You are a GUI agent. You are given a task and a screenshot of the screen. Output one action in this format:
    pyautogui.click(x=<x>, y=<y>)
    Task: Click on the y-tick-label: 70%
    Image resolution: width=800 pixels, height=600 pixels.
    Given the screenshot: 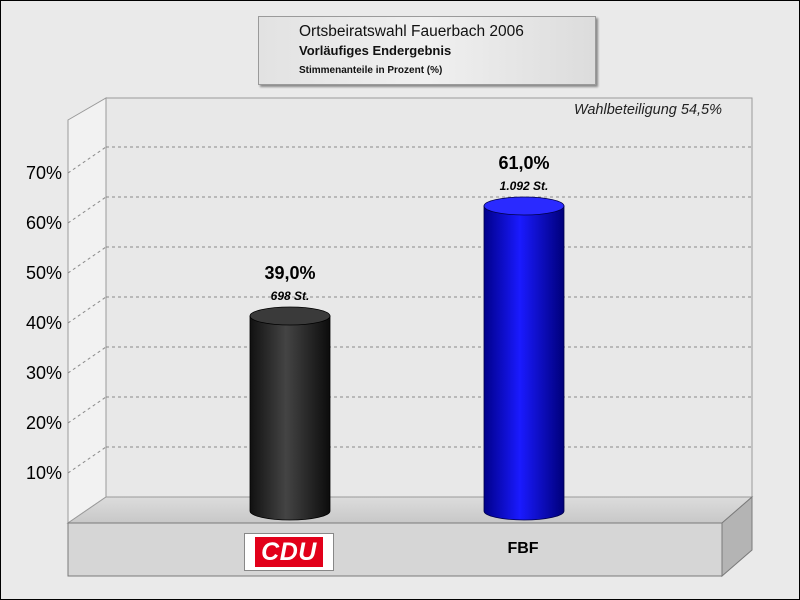 What is the action you would take?
    pyautogui.click(x=44, y=173)
    